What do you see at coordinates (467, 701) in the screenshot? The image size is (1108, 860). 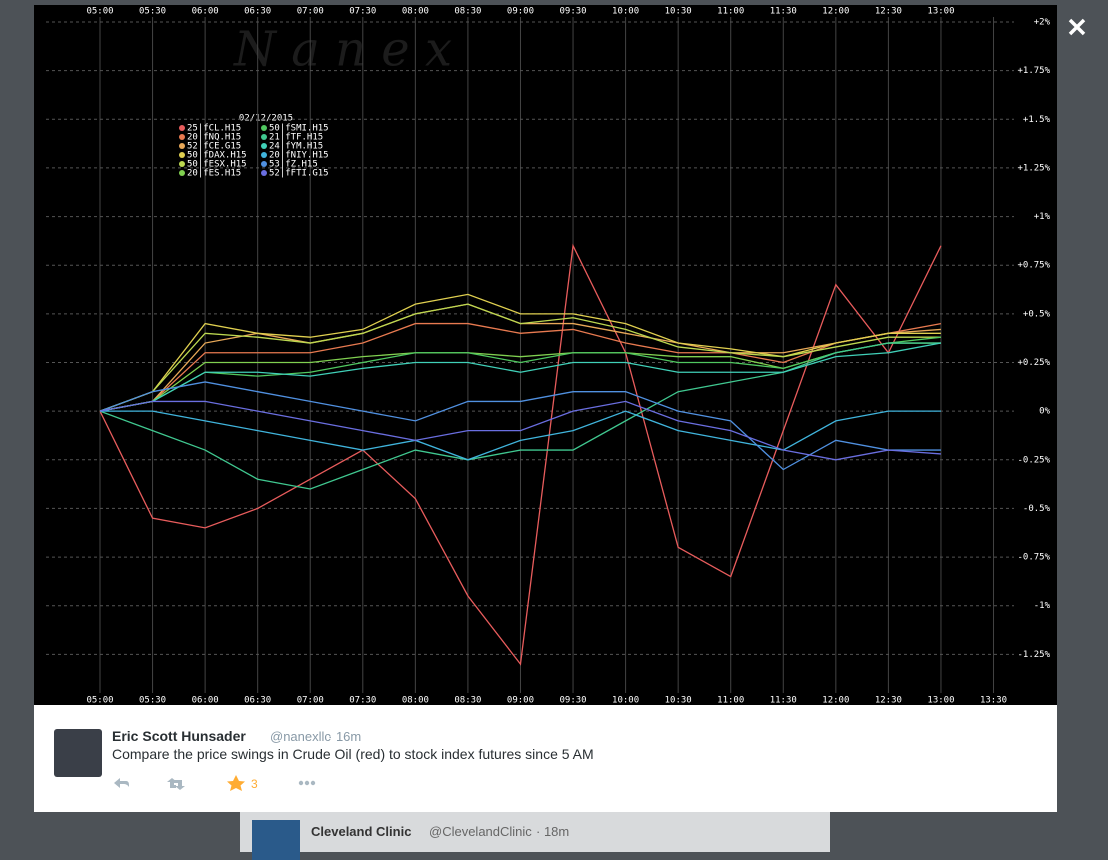 I see `x-tick-label: 08:30` at bounding box center [467, 701].